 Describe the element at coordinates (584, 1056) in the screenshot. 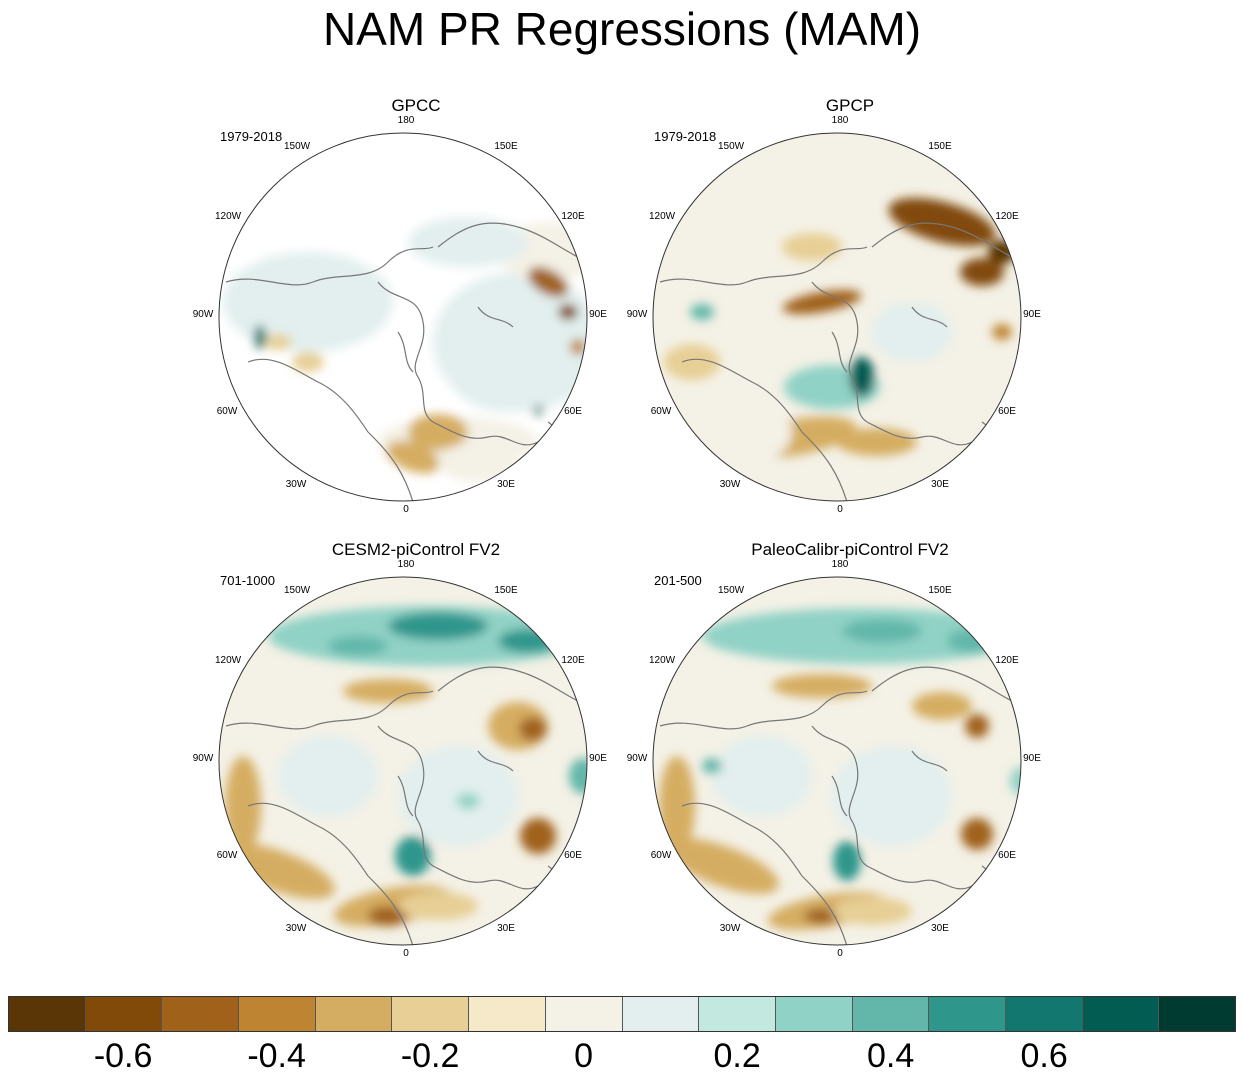

I see `colorbar-label: 0` at that location.